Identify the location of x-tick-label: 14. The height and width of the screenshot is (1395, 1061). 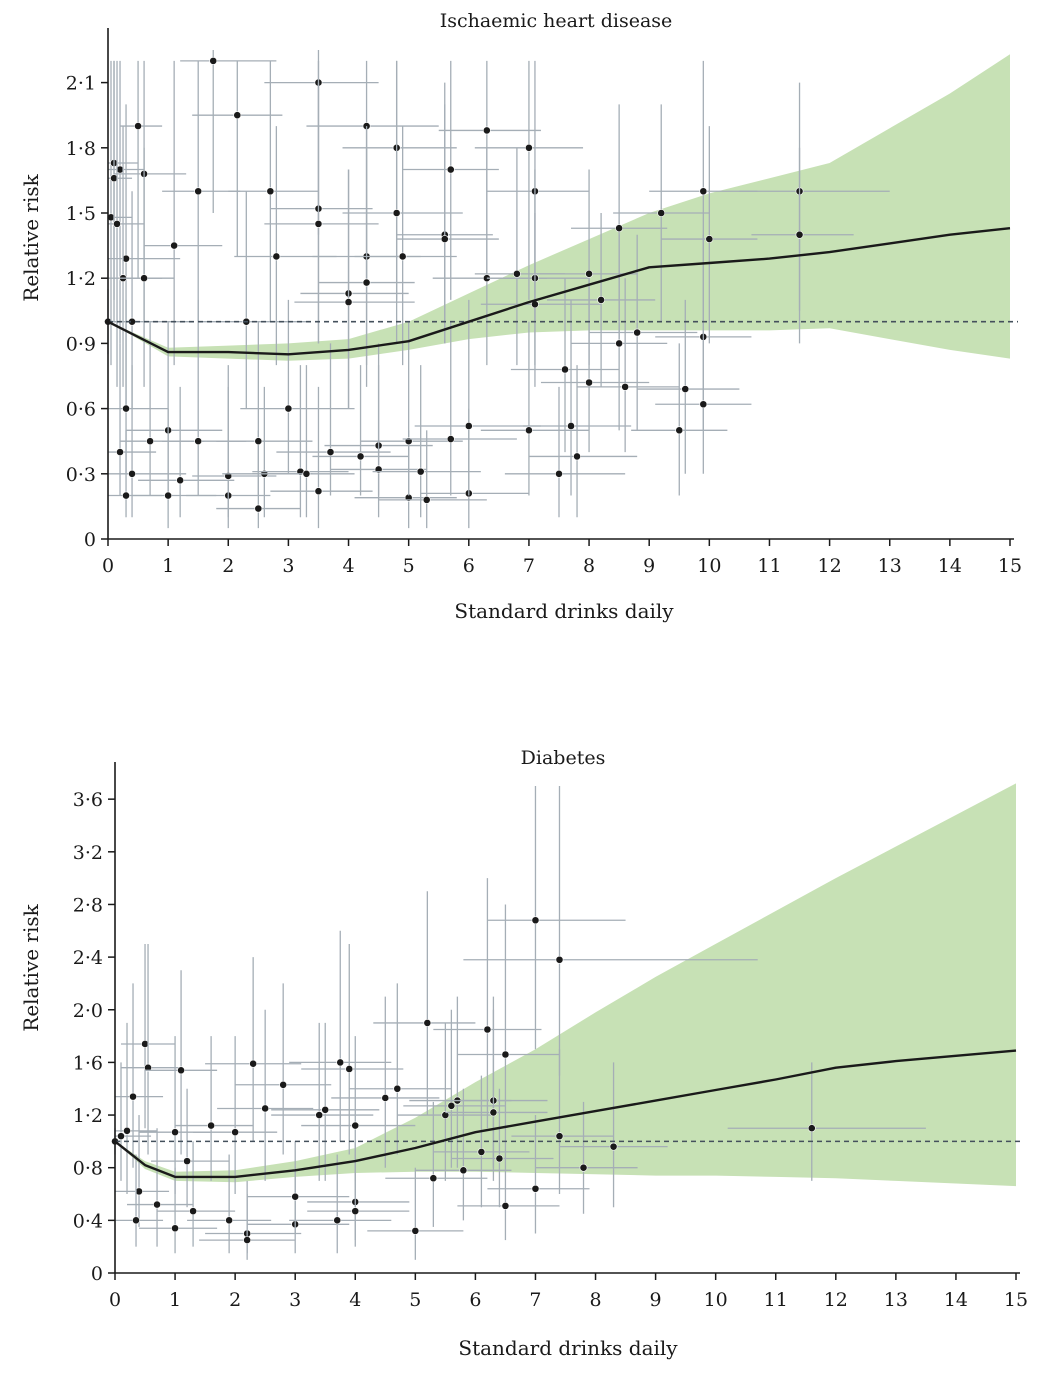
(950, 566).